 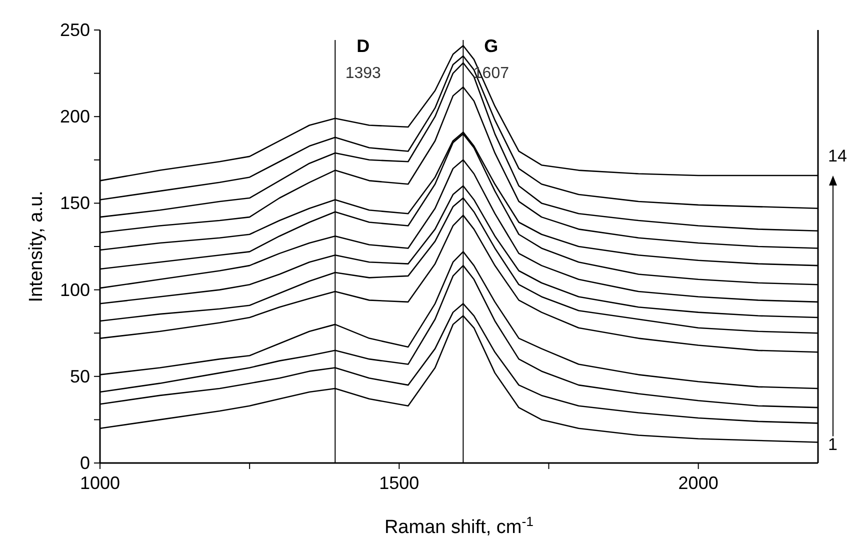 I want to click on x-tick-label: 1000, so click(x=100, y=483).